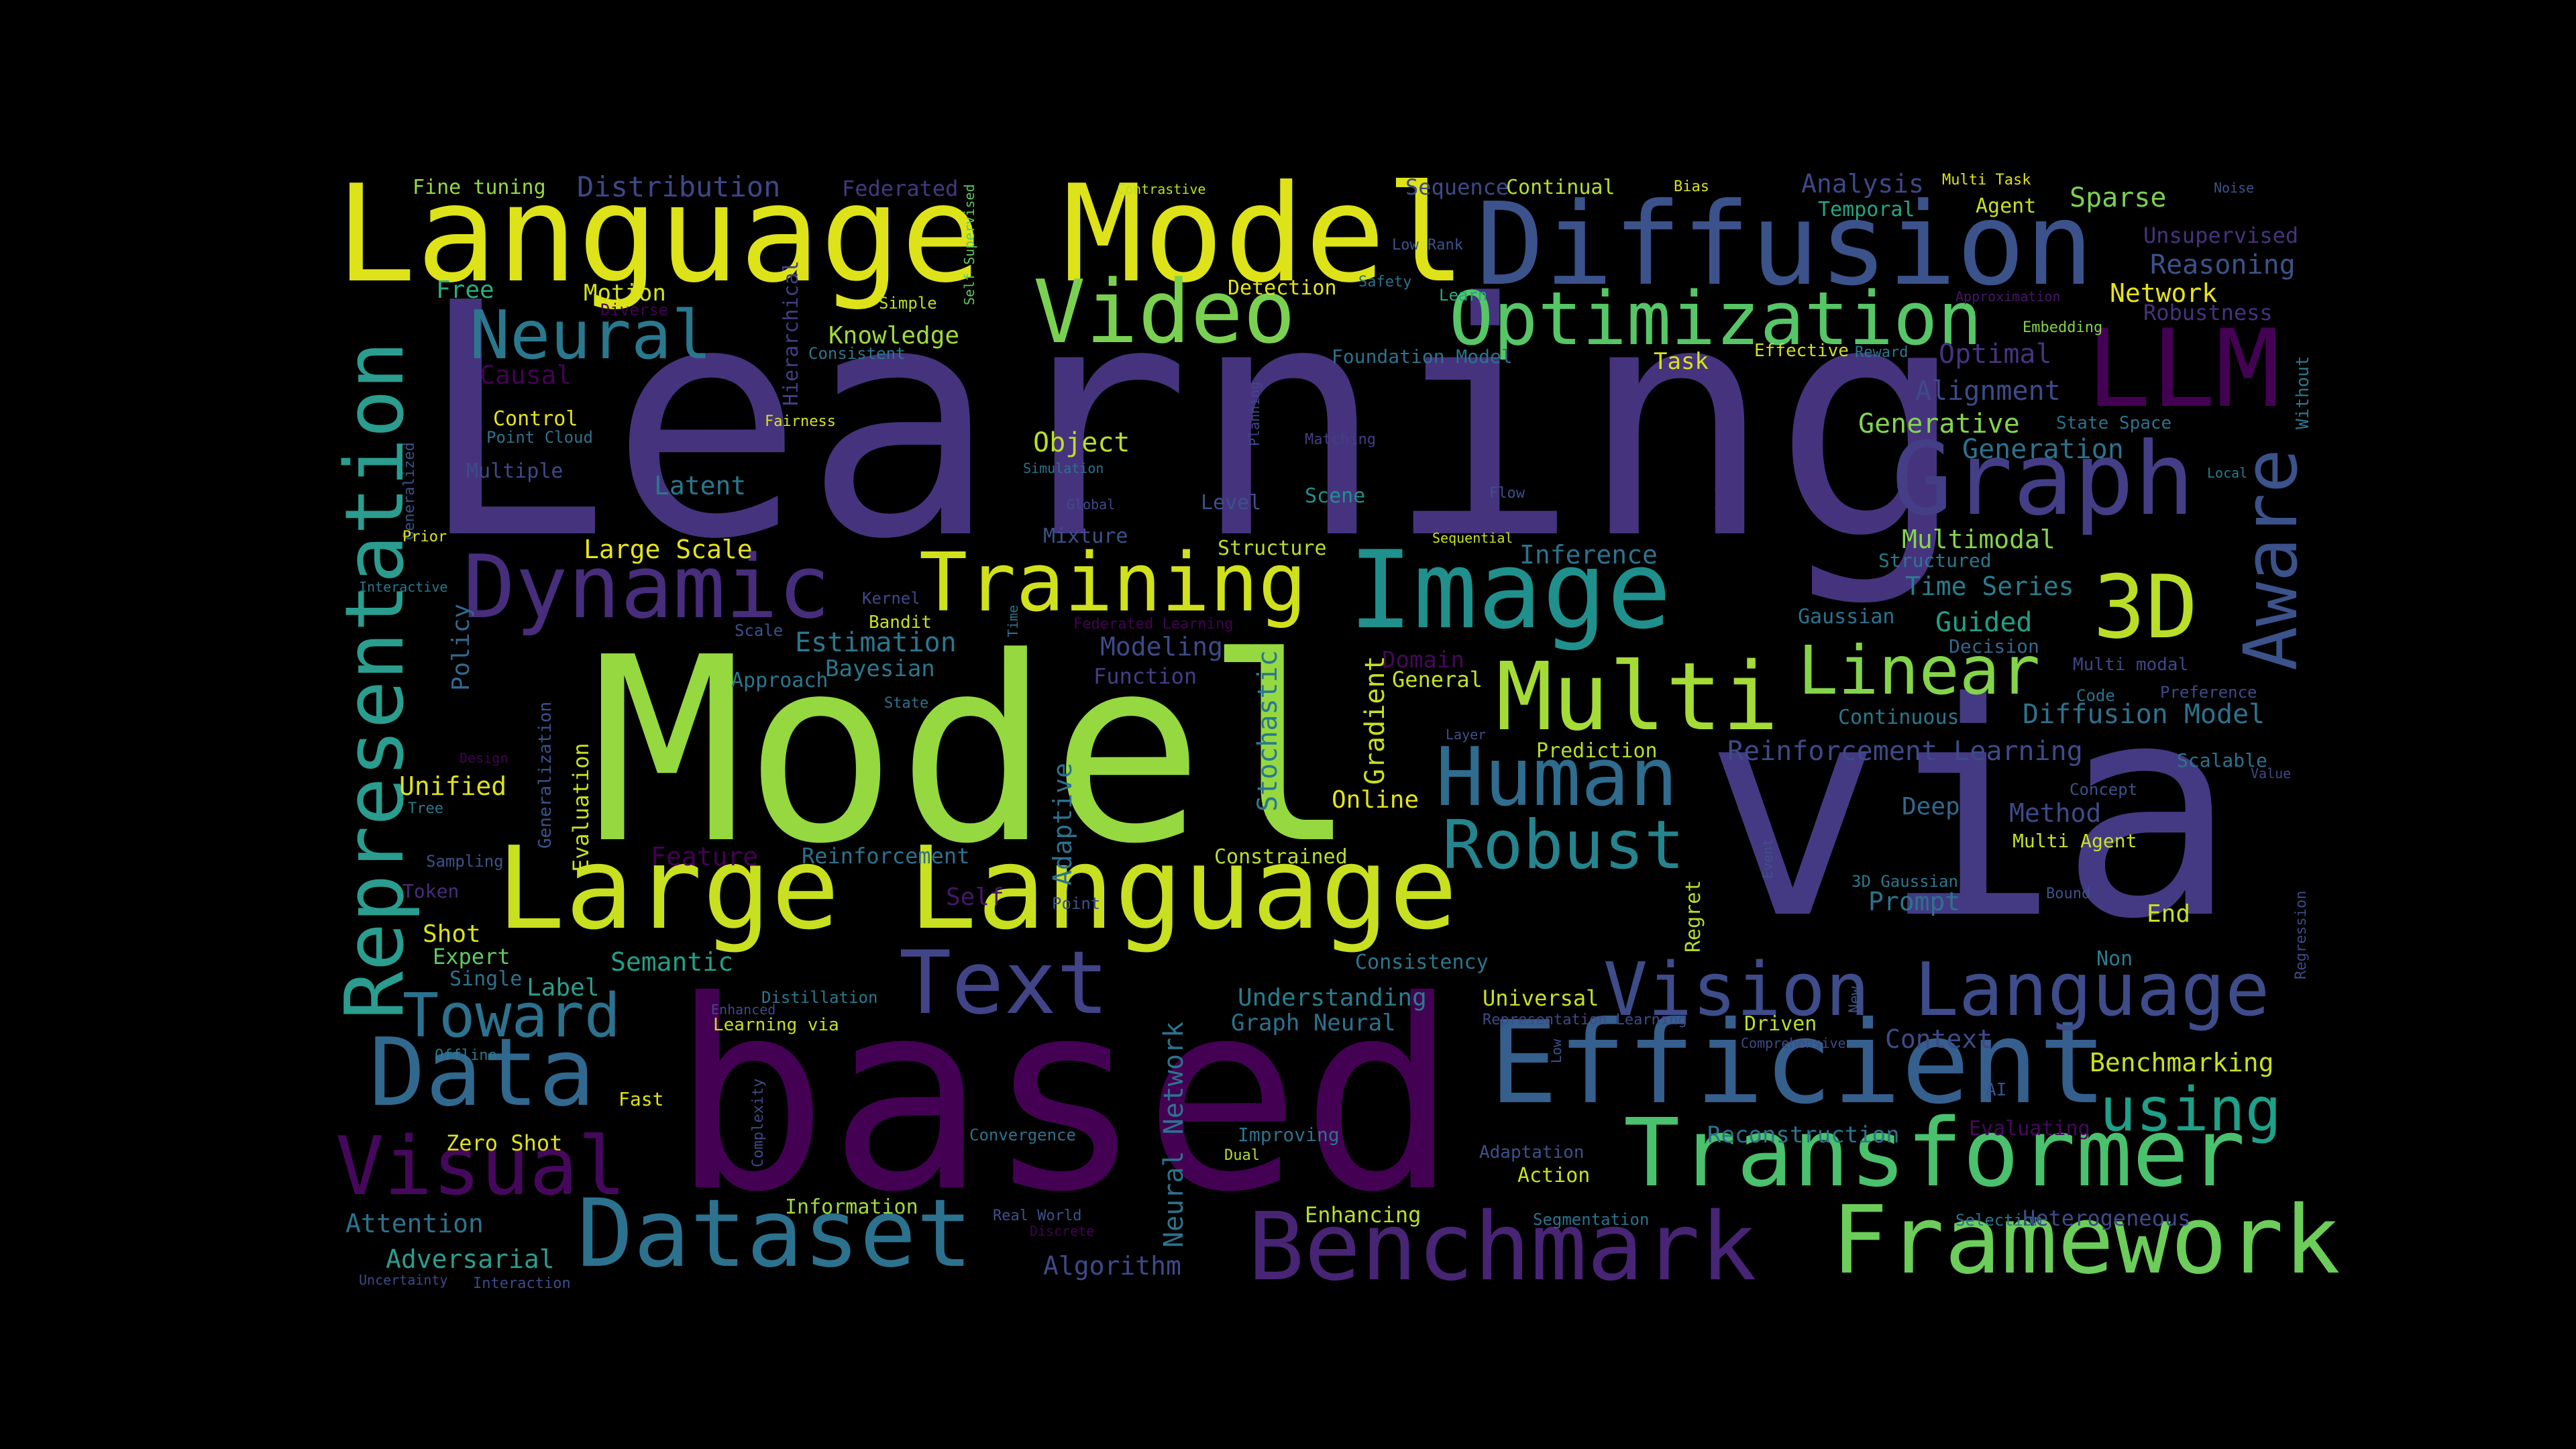 The width and height of the screenshot is (2576, 1449). I want to click on cloud-word: Information, so click(851, 1207).